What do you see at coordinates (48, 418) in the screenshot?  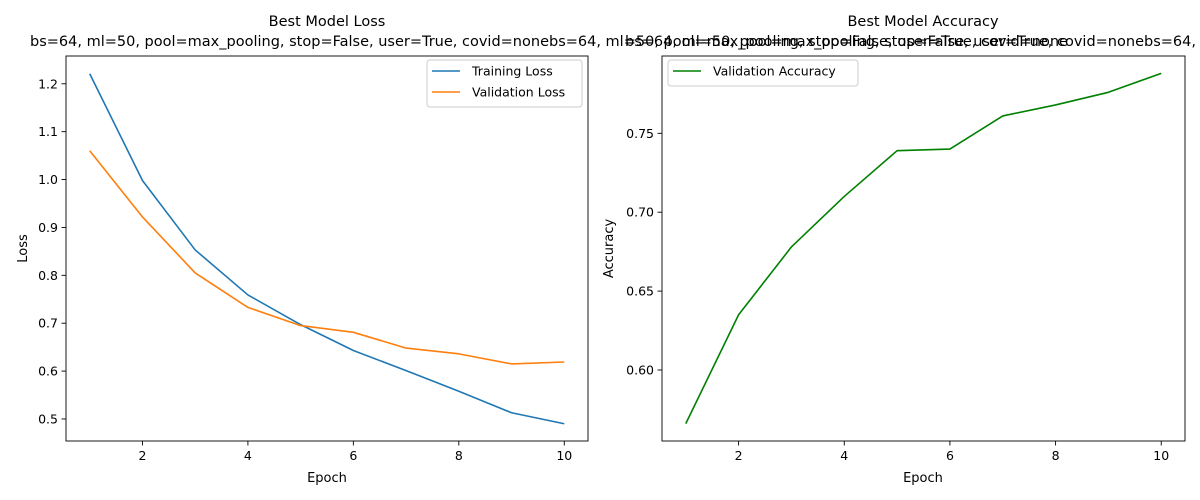 I see `loss-y-tick-label: 0.5` at bounding box center [48, 418].